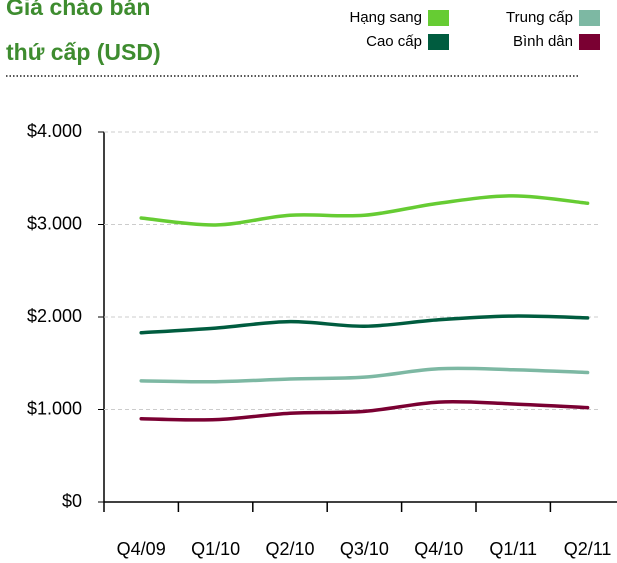  What do you see at coordinates (54, 131) in the screenshot?
I see `y-tick-label: $4.000` at bounding box center [54, 131].